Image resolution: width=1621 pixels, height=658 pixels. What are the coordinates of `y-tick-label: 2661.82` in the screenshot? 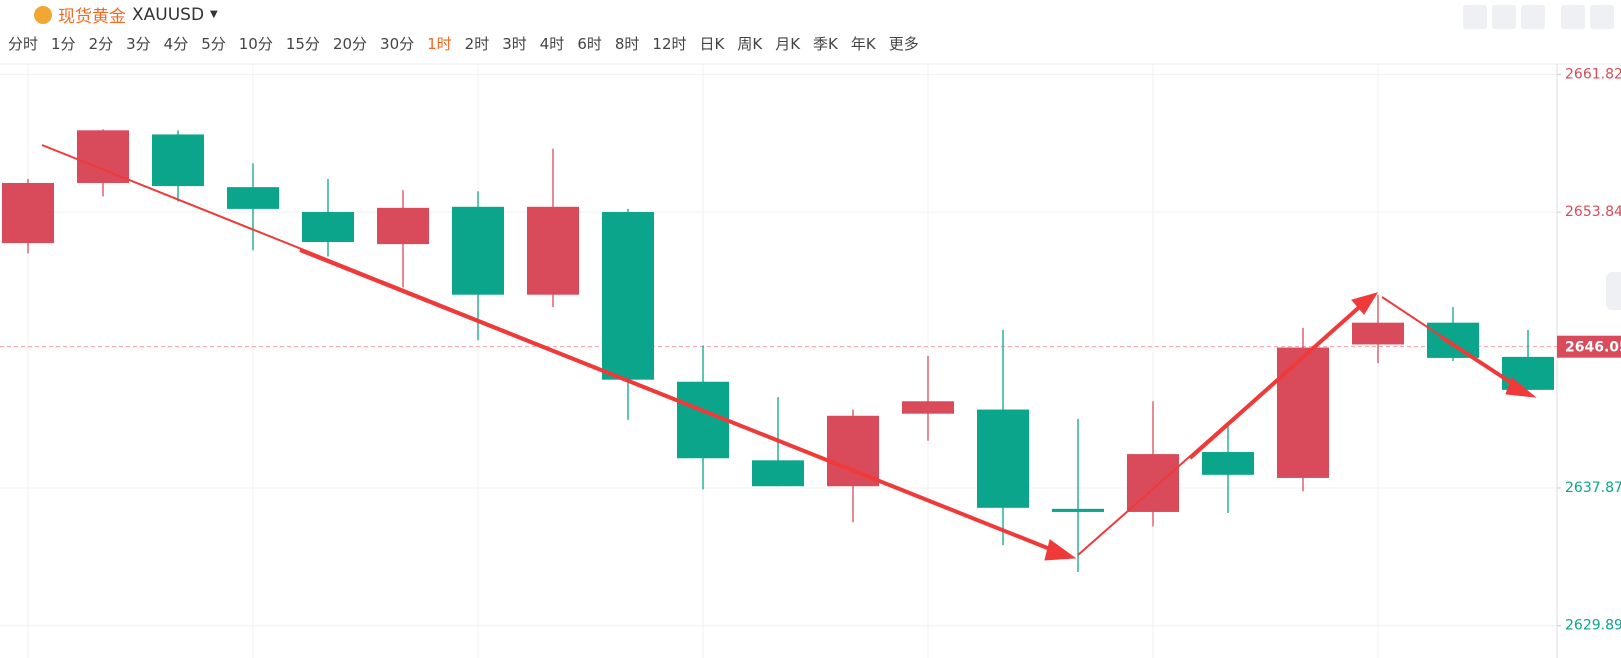 It's located at (1593, 74).